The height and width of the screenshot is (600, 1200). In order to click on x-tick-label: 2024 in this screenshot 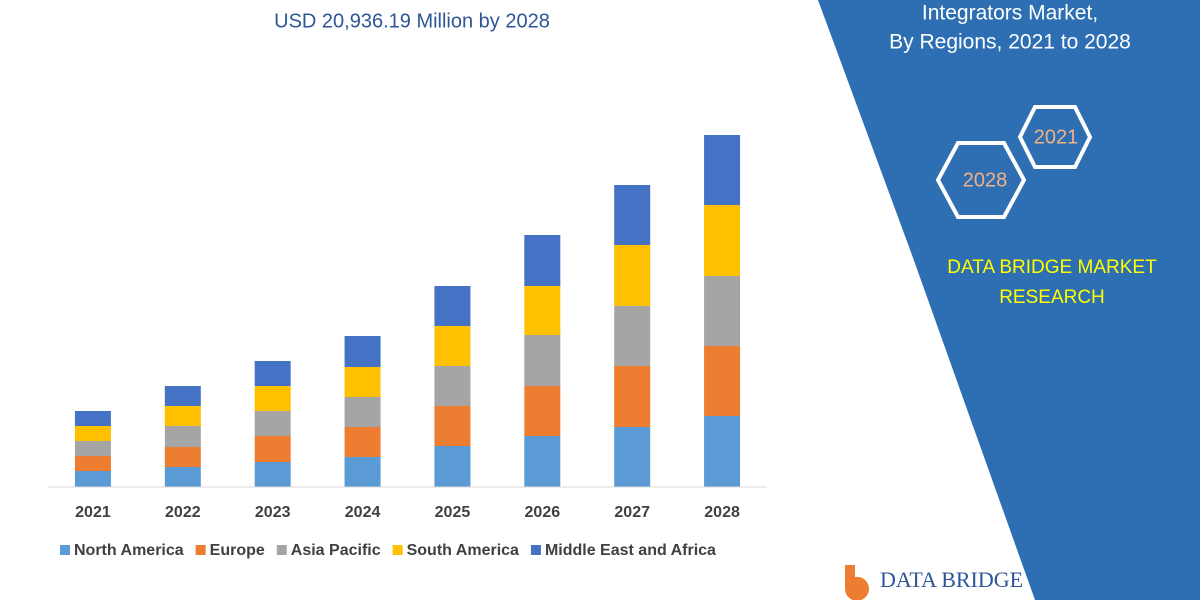, I will do `click(363, 512)`.